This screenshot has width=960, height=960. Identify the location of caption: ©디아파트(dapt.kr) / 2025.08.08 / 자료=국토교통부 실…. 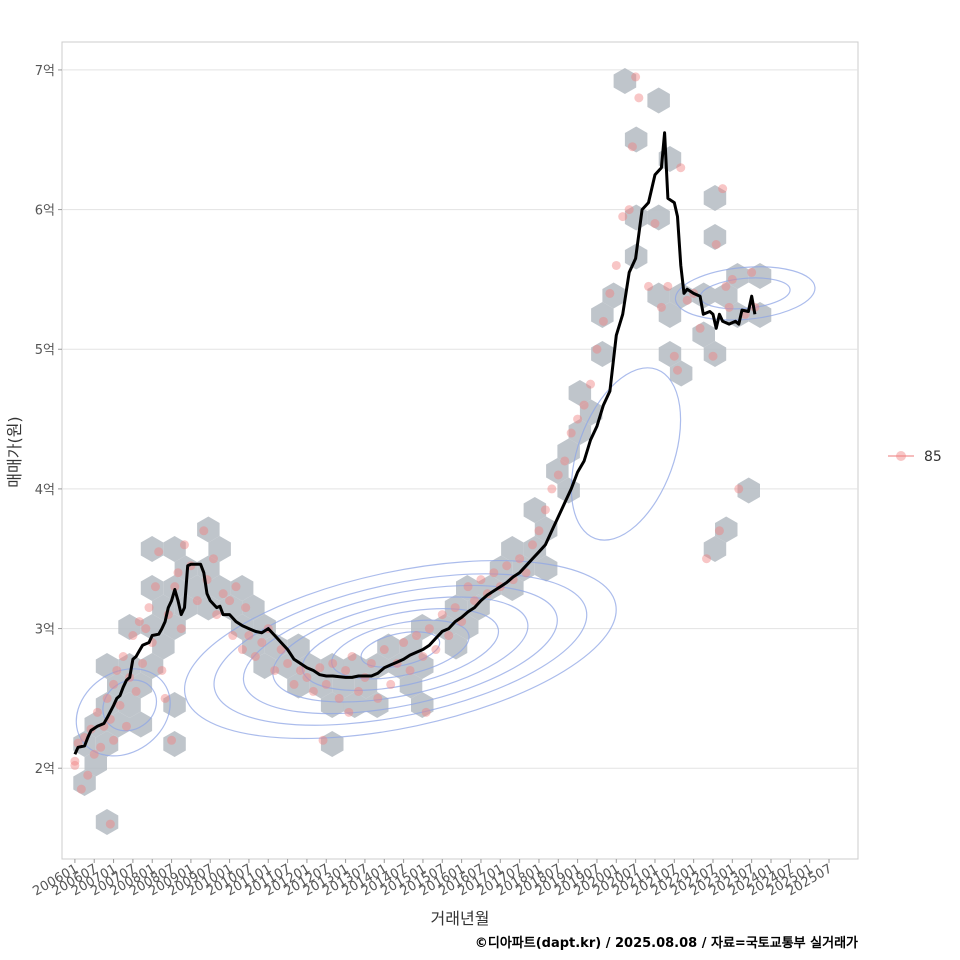
(666, 943).